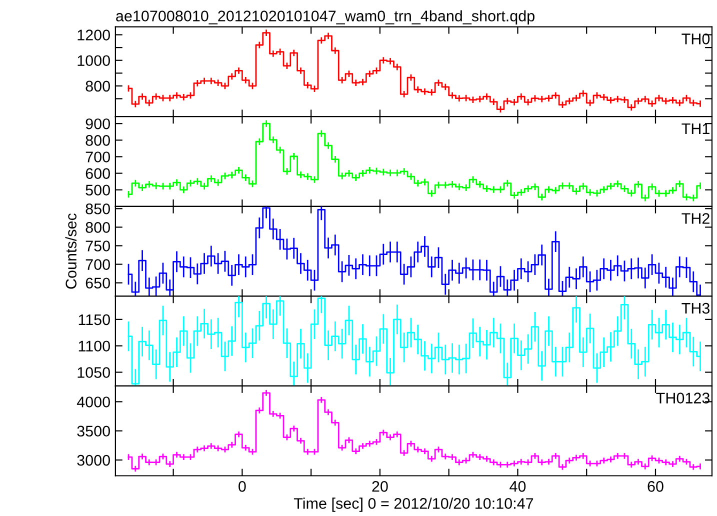 Image resolution: width=717 pixels, height=516 pixels. I want to click on y-tick-label: 1000, so click(94, 60).